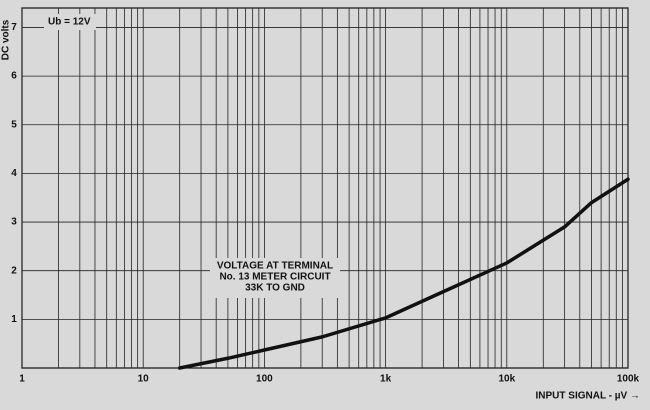 This screenshot has height=410, width=650. I want to click on y-tick-label: 3, so click(14, 222).